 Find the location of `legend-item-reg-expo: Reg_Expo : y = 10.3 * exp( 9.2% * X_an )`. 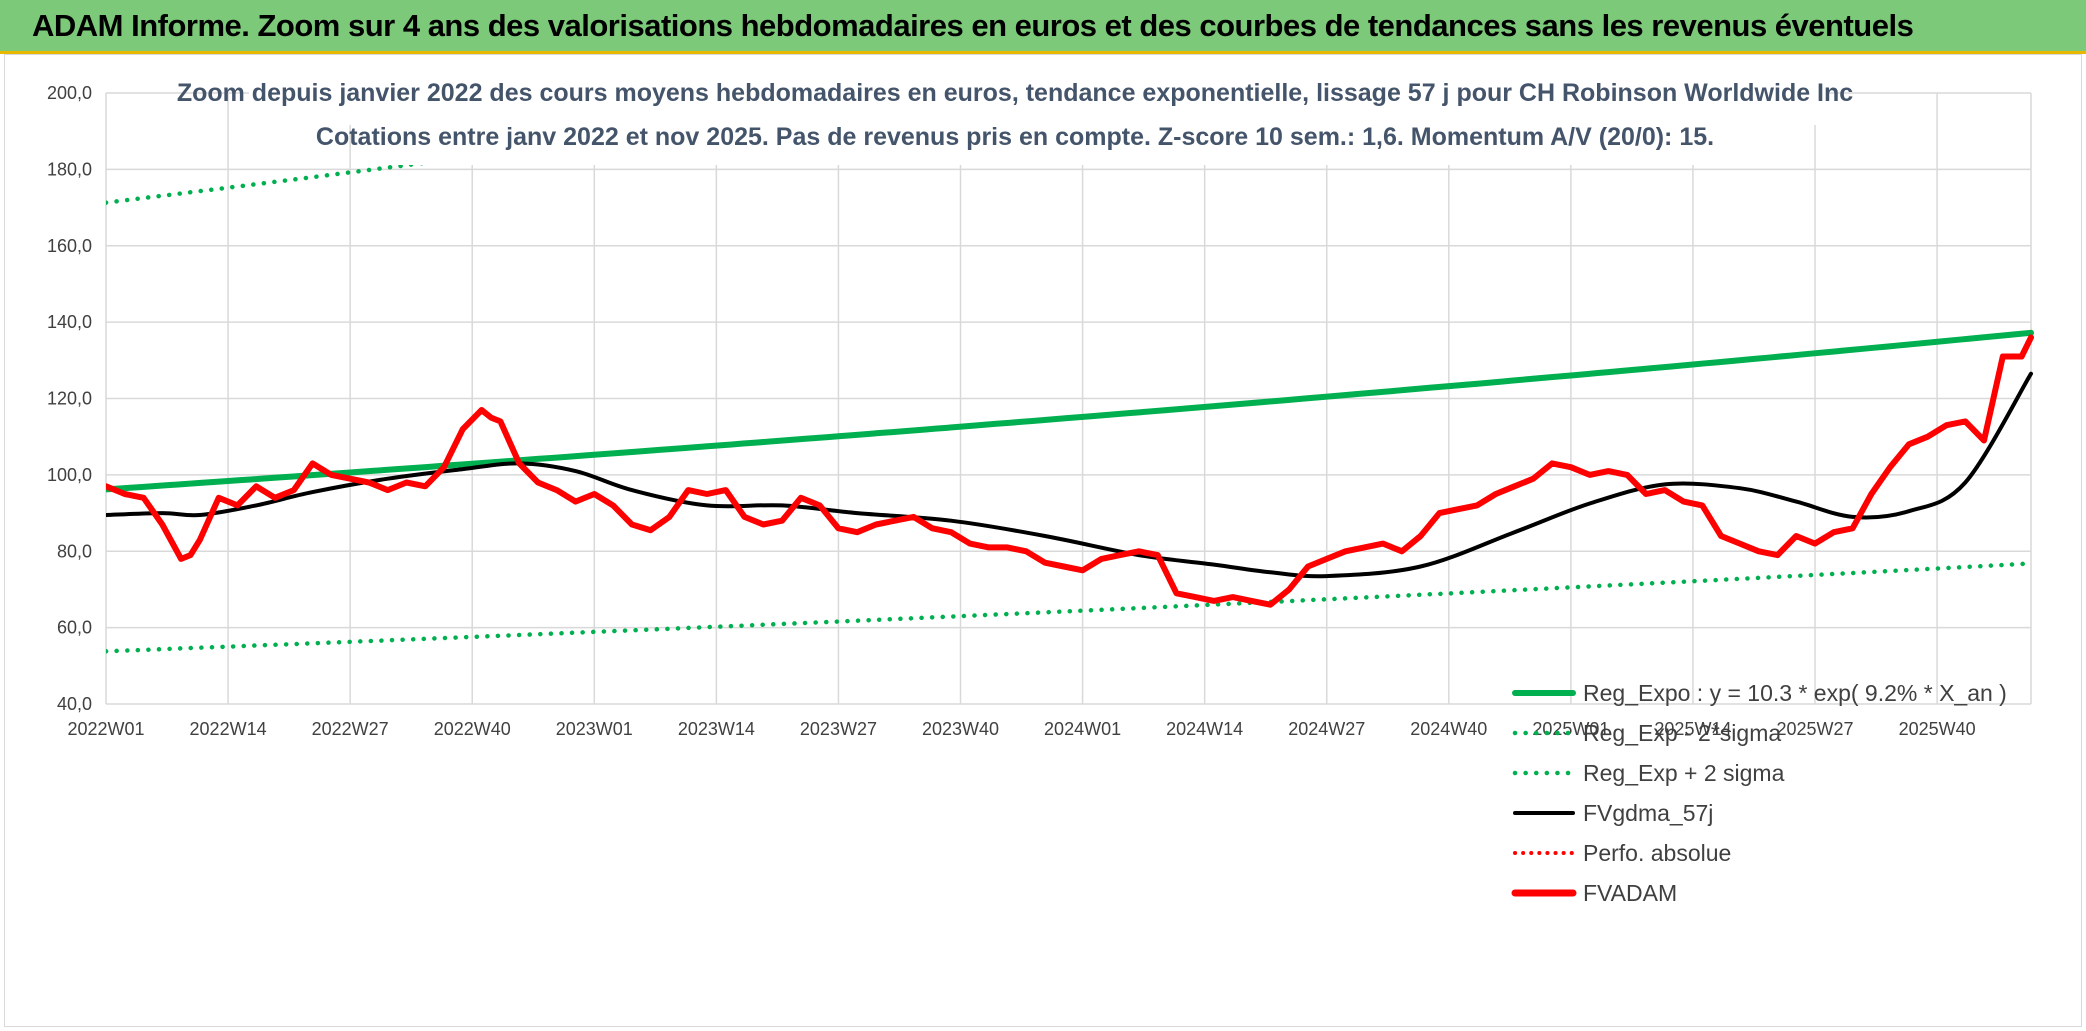

legend-item-reg-expo: Reg_Expo : y = 10.3 * exp( 9.2% * X_an ) is located at coordinates (1759, 693).